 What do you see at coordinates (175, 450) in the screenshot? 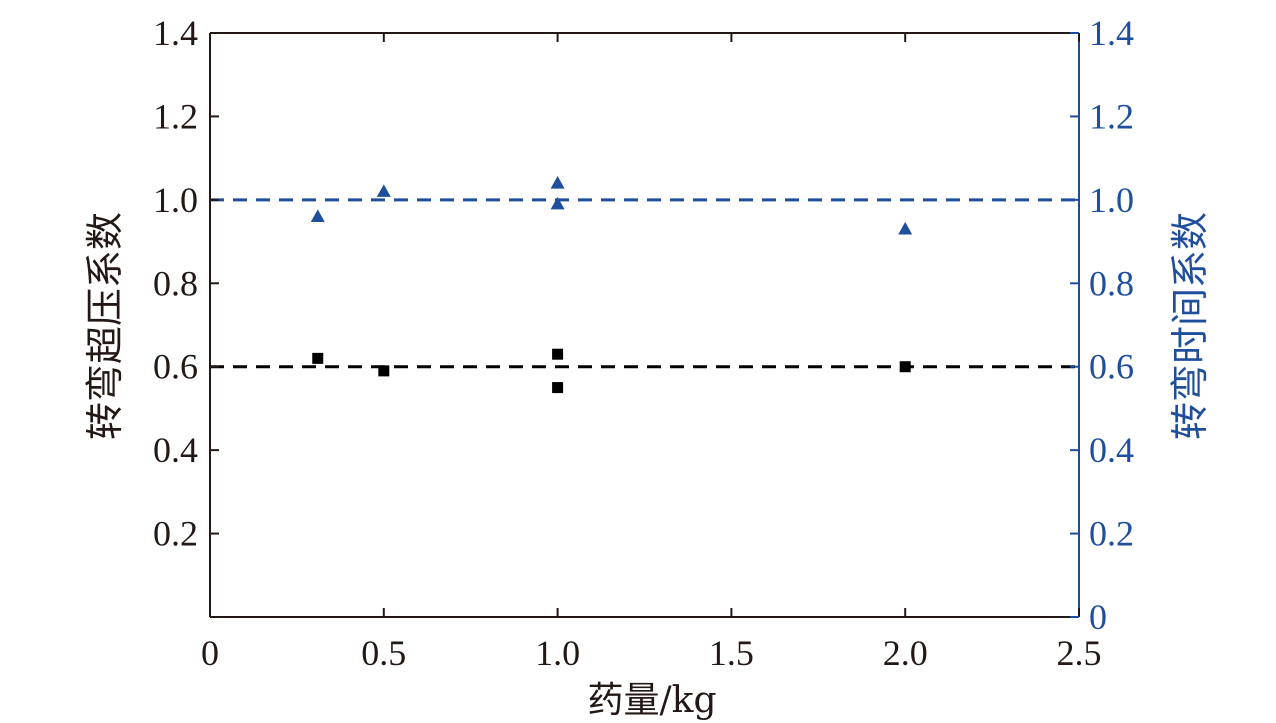
I see `left-y-tick-label: 0.4` at bounding box center [175, 450].